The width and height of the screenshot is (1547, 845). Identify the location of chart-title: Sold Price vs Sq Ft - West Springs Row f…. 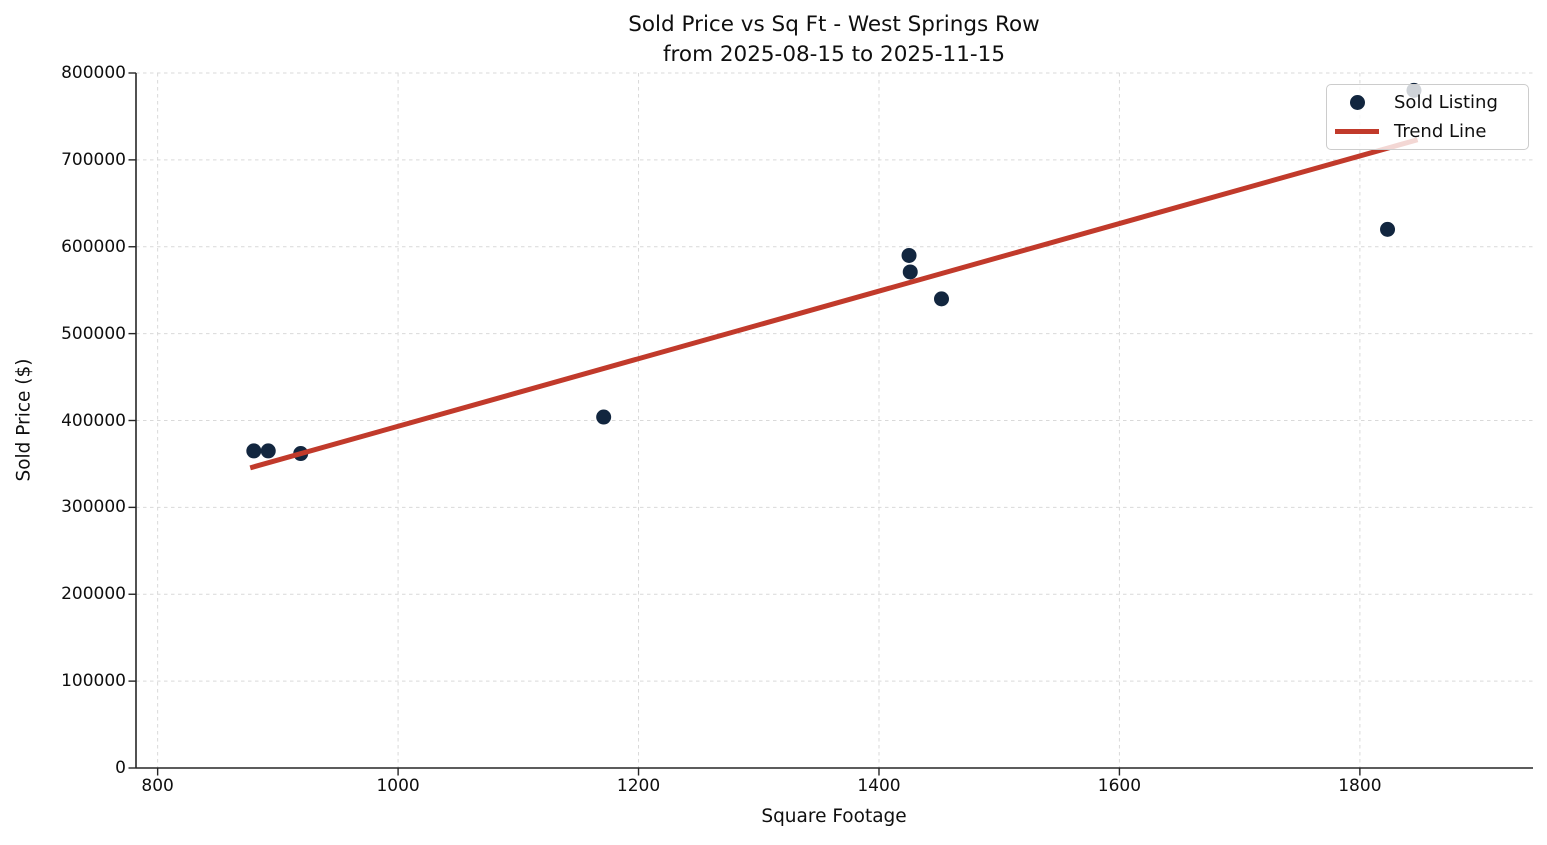
(833, 40).